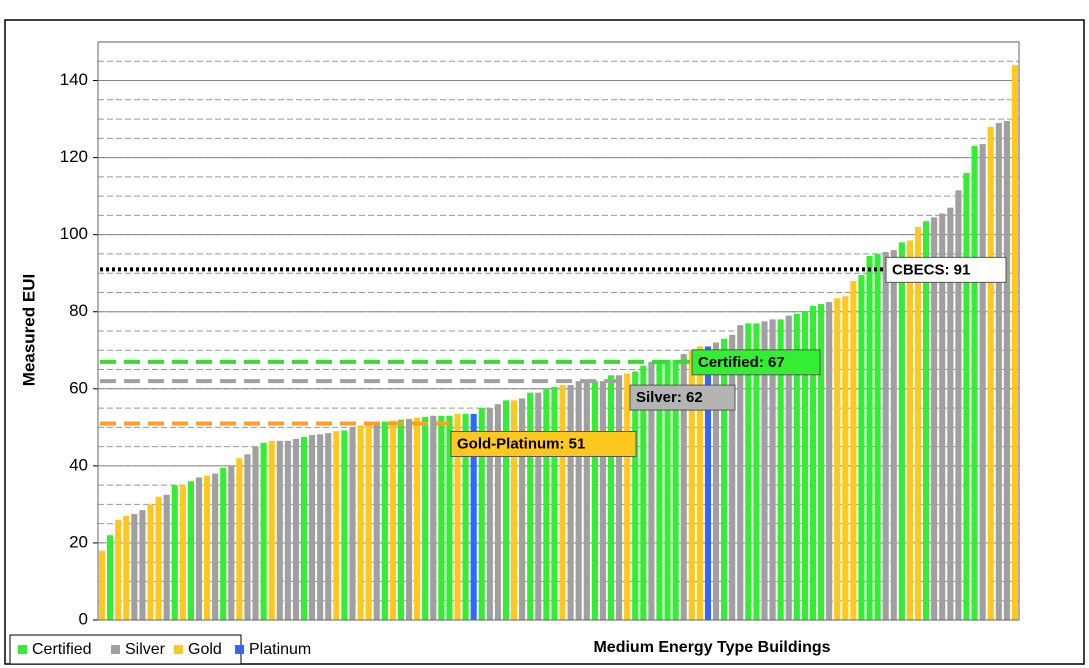  What do you see at coordinates (78, 464) in the screenshot?
I see `y-tick-label: 40` at bounding box center [78, 464].